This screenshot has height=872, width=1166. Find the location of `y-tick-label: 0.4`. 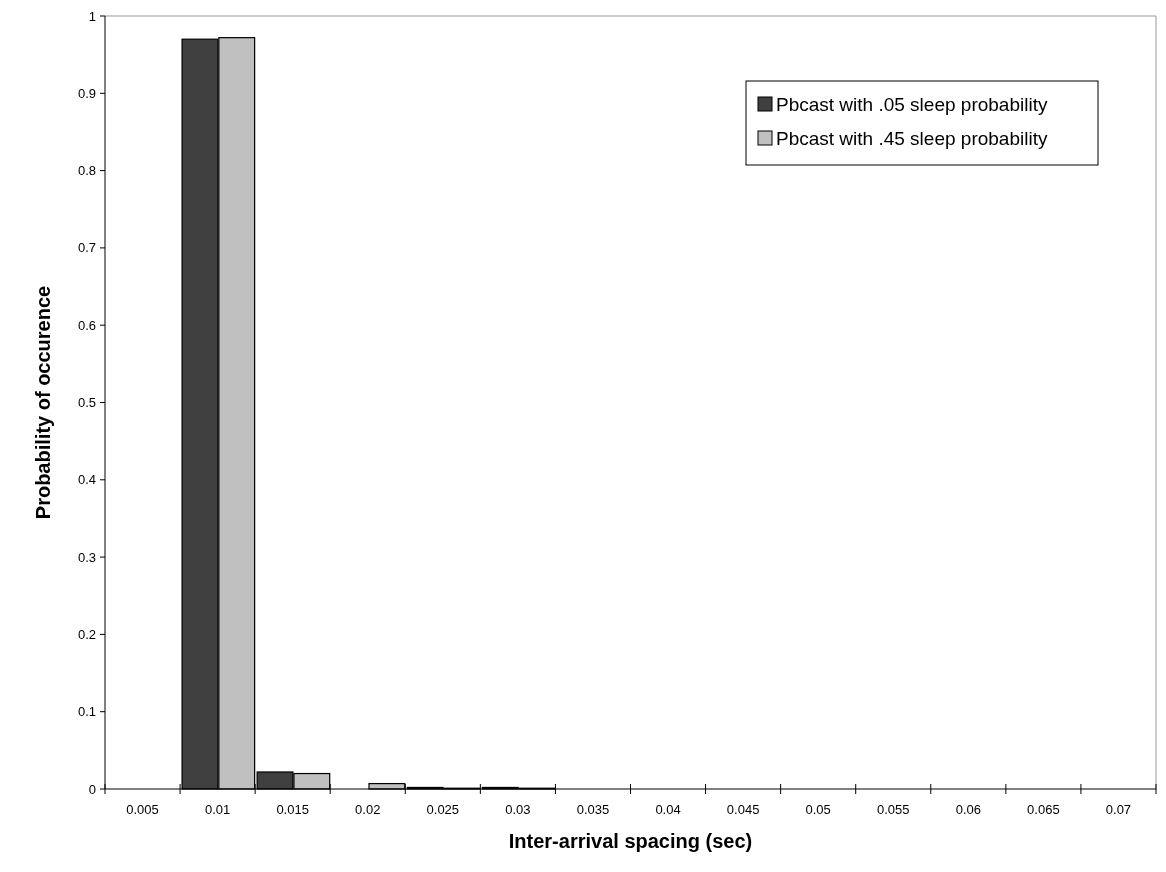

y-tick-label: 0.4 is located at coordinates (86, 480).